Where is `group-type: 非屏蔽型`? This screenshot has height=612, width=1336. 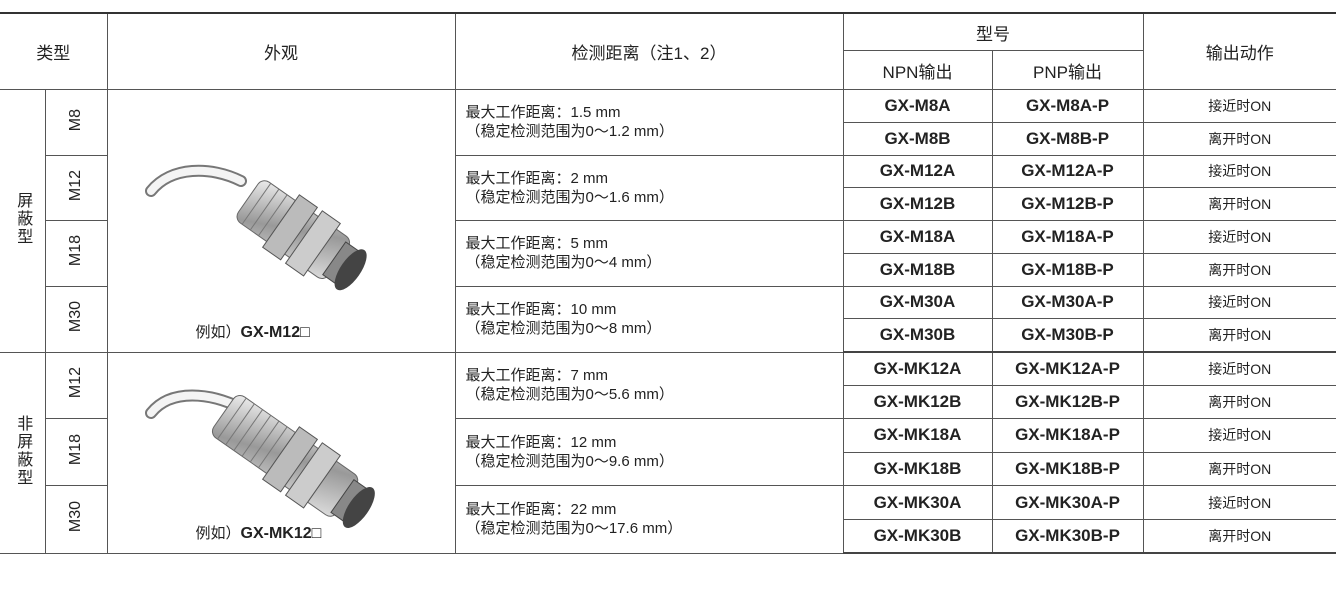
group-type: 非屏蔽型 is located at coordinates (23, 450).